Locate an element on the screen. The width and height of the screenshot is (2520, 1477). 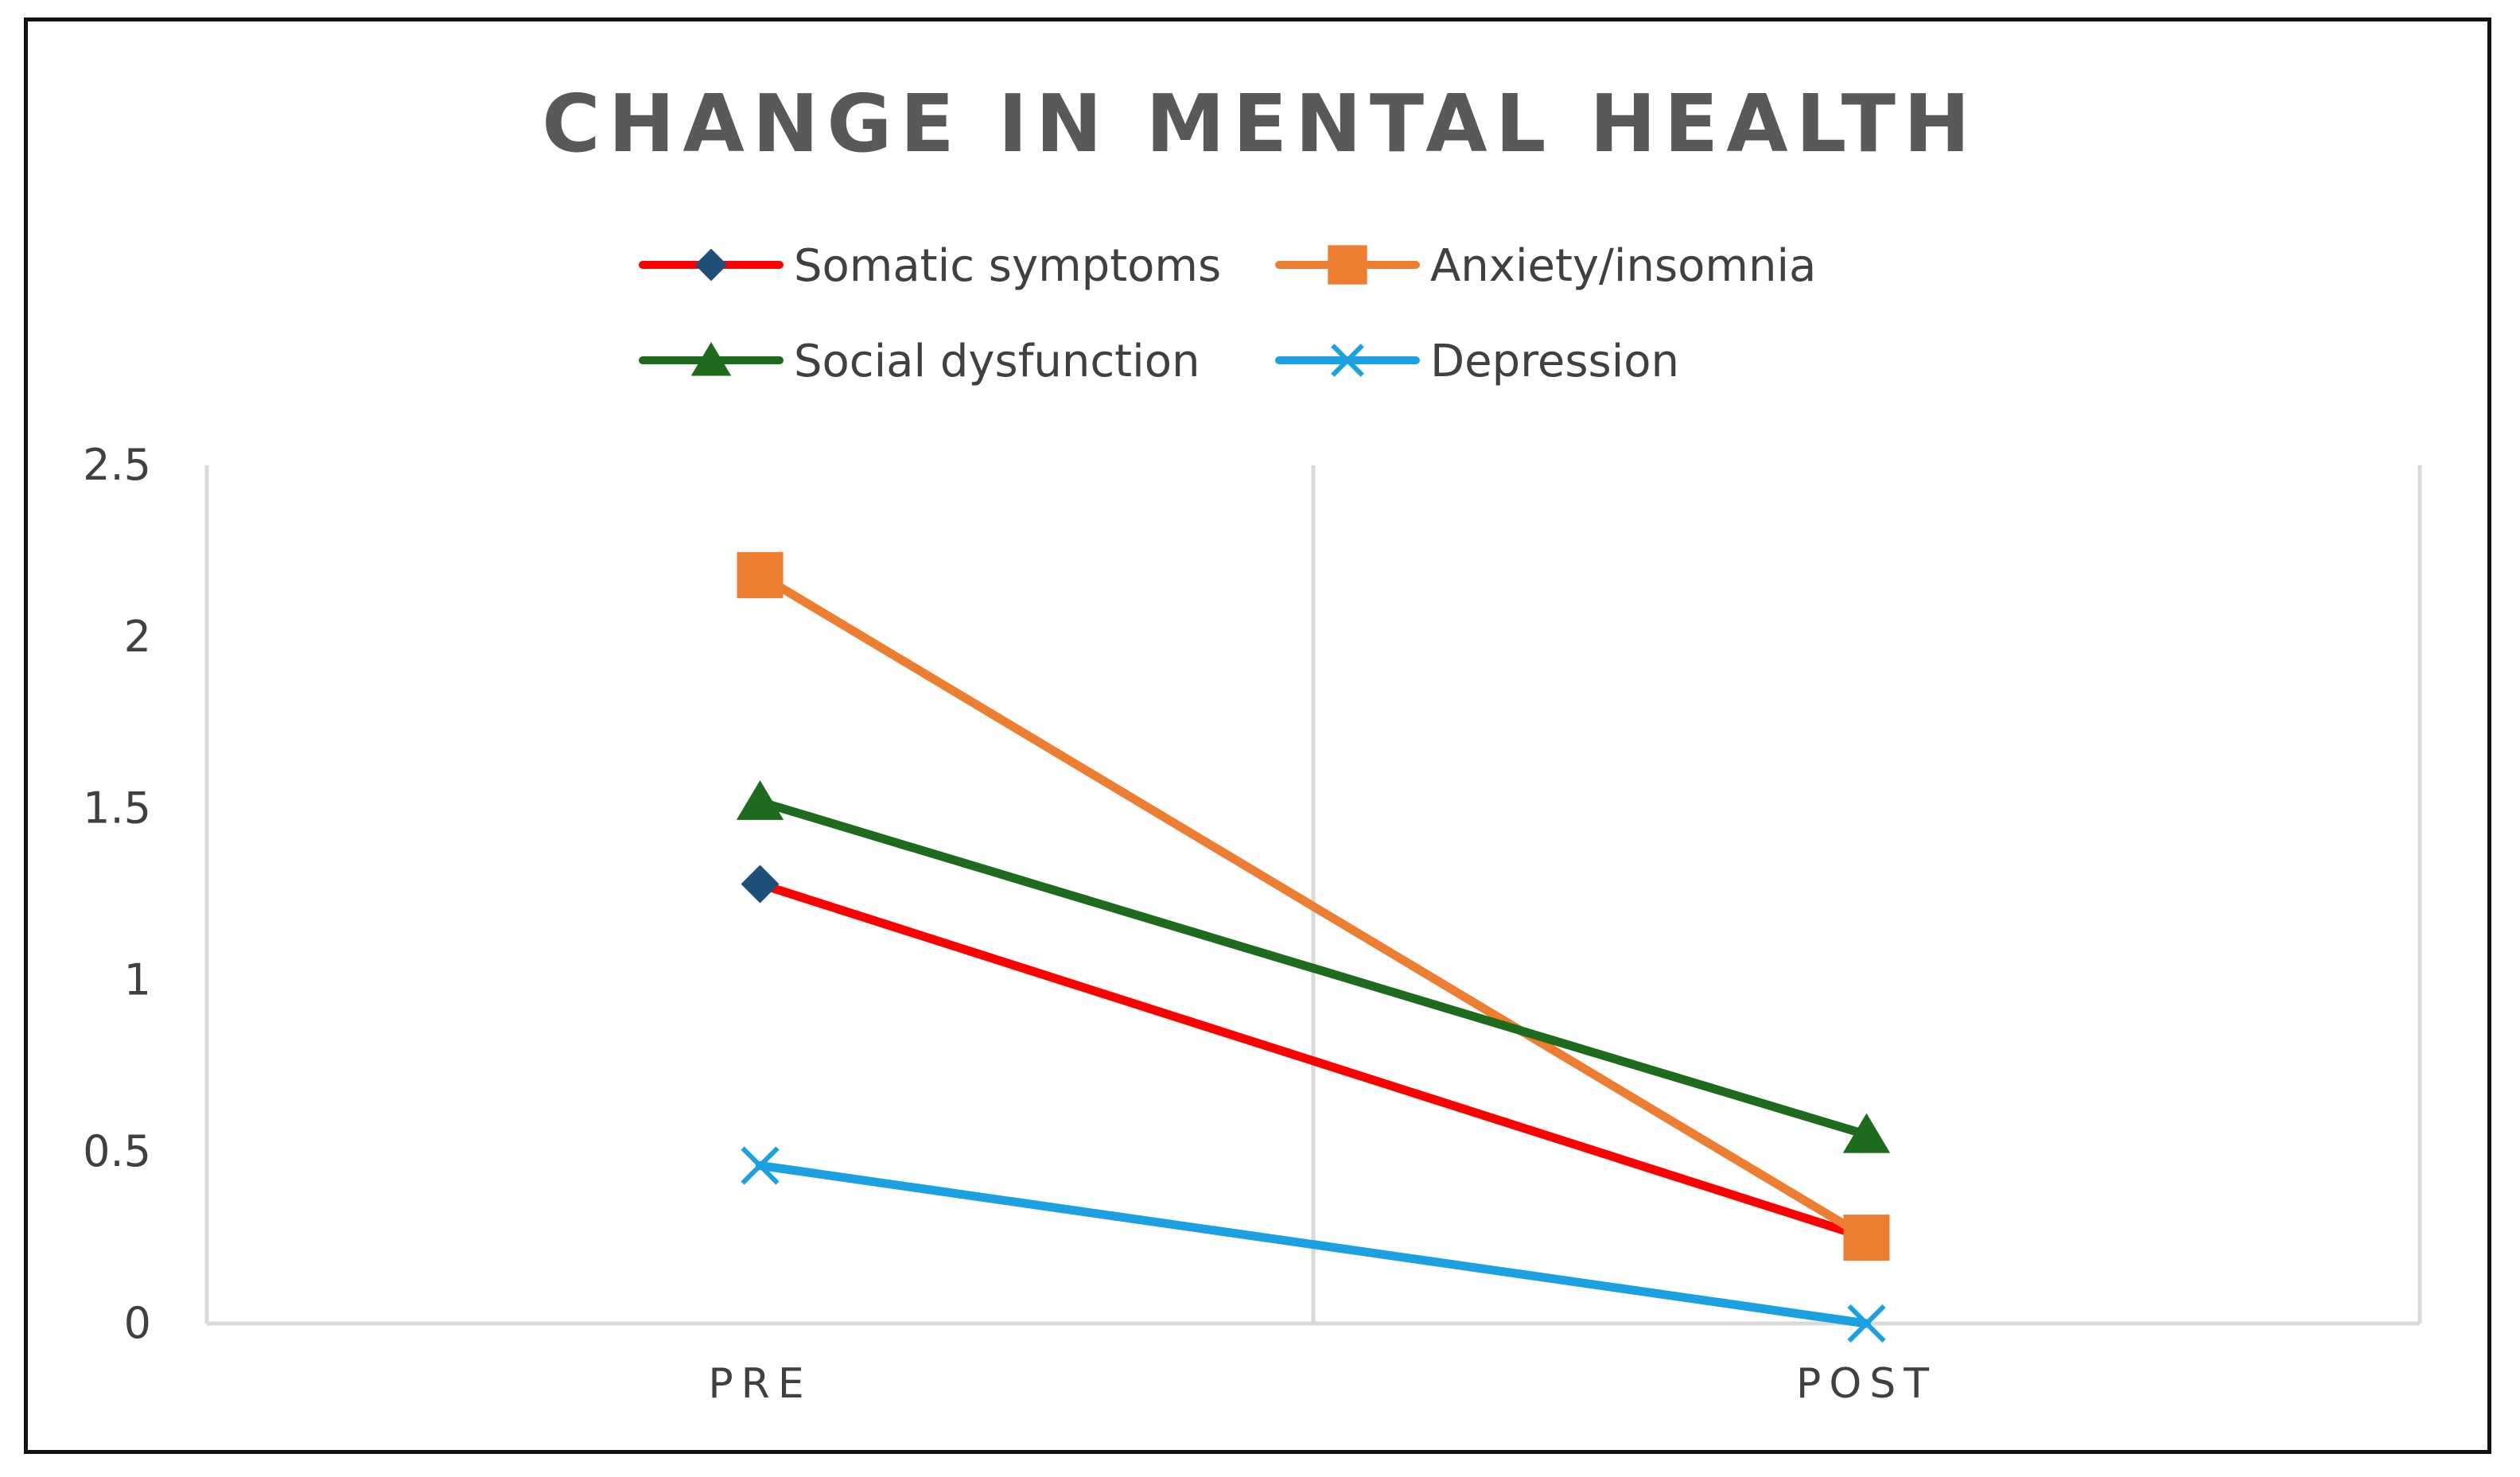
chart-title: CHANGE IN MENTAL HEALTH is located at coordinates (1260, 123).